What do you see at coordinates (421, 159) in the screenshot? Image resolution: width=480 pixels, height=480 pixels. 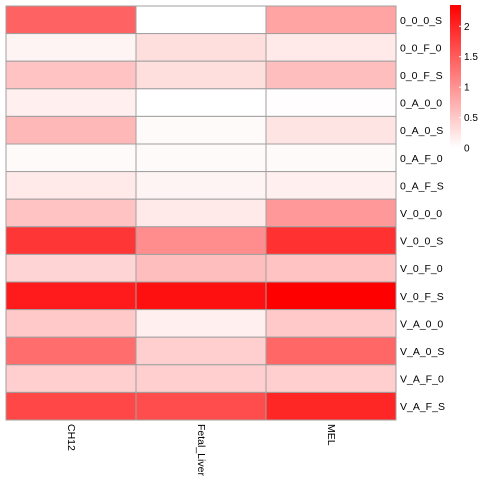 I see `row-label: 0_A_F_0` at bounding box center [421, 159].